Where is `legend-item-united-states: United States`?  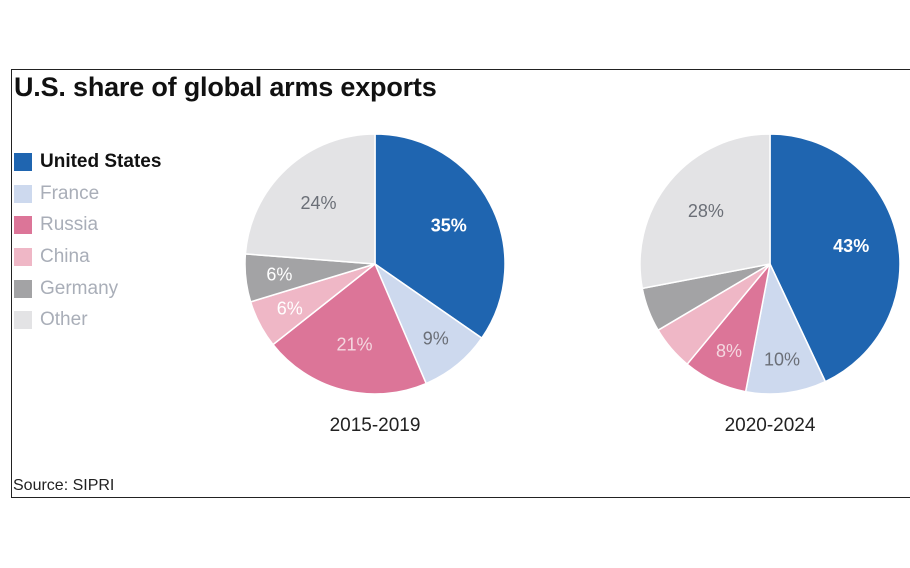 legend-item-united-states: United States is located at coordinates (87, 162).